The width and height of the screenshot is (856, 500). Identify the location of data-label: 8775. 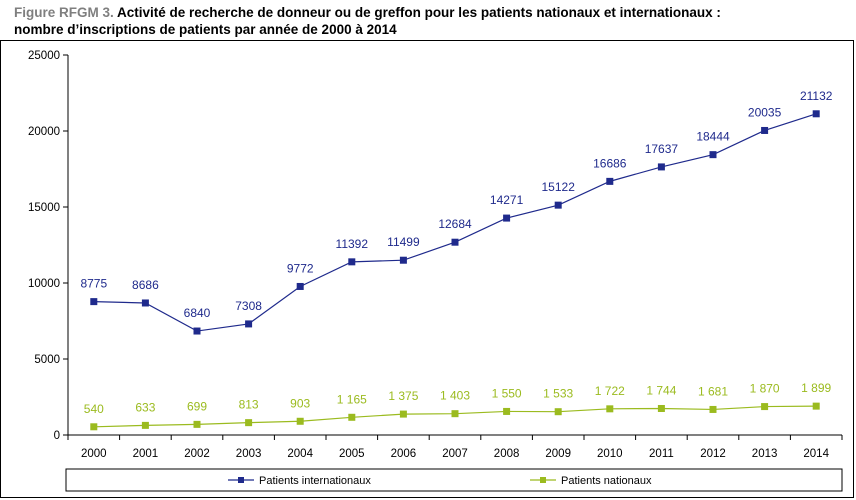
(93, 284).